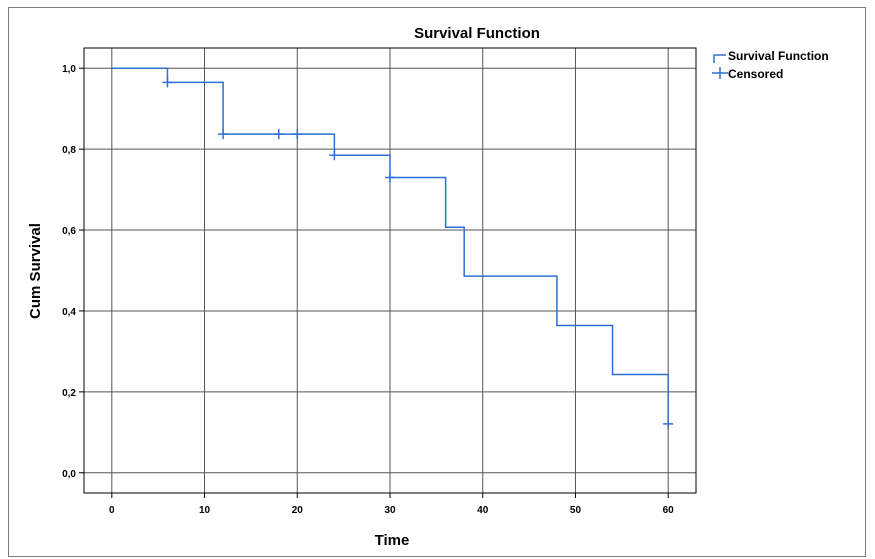 The height and width of the screenshot is (559, 875). Describe the element at coordinates (477, 33) in the screenshot. I see `chart-title: Survival Function` at that location.